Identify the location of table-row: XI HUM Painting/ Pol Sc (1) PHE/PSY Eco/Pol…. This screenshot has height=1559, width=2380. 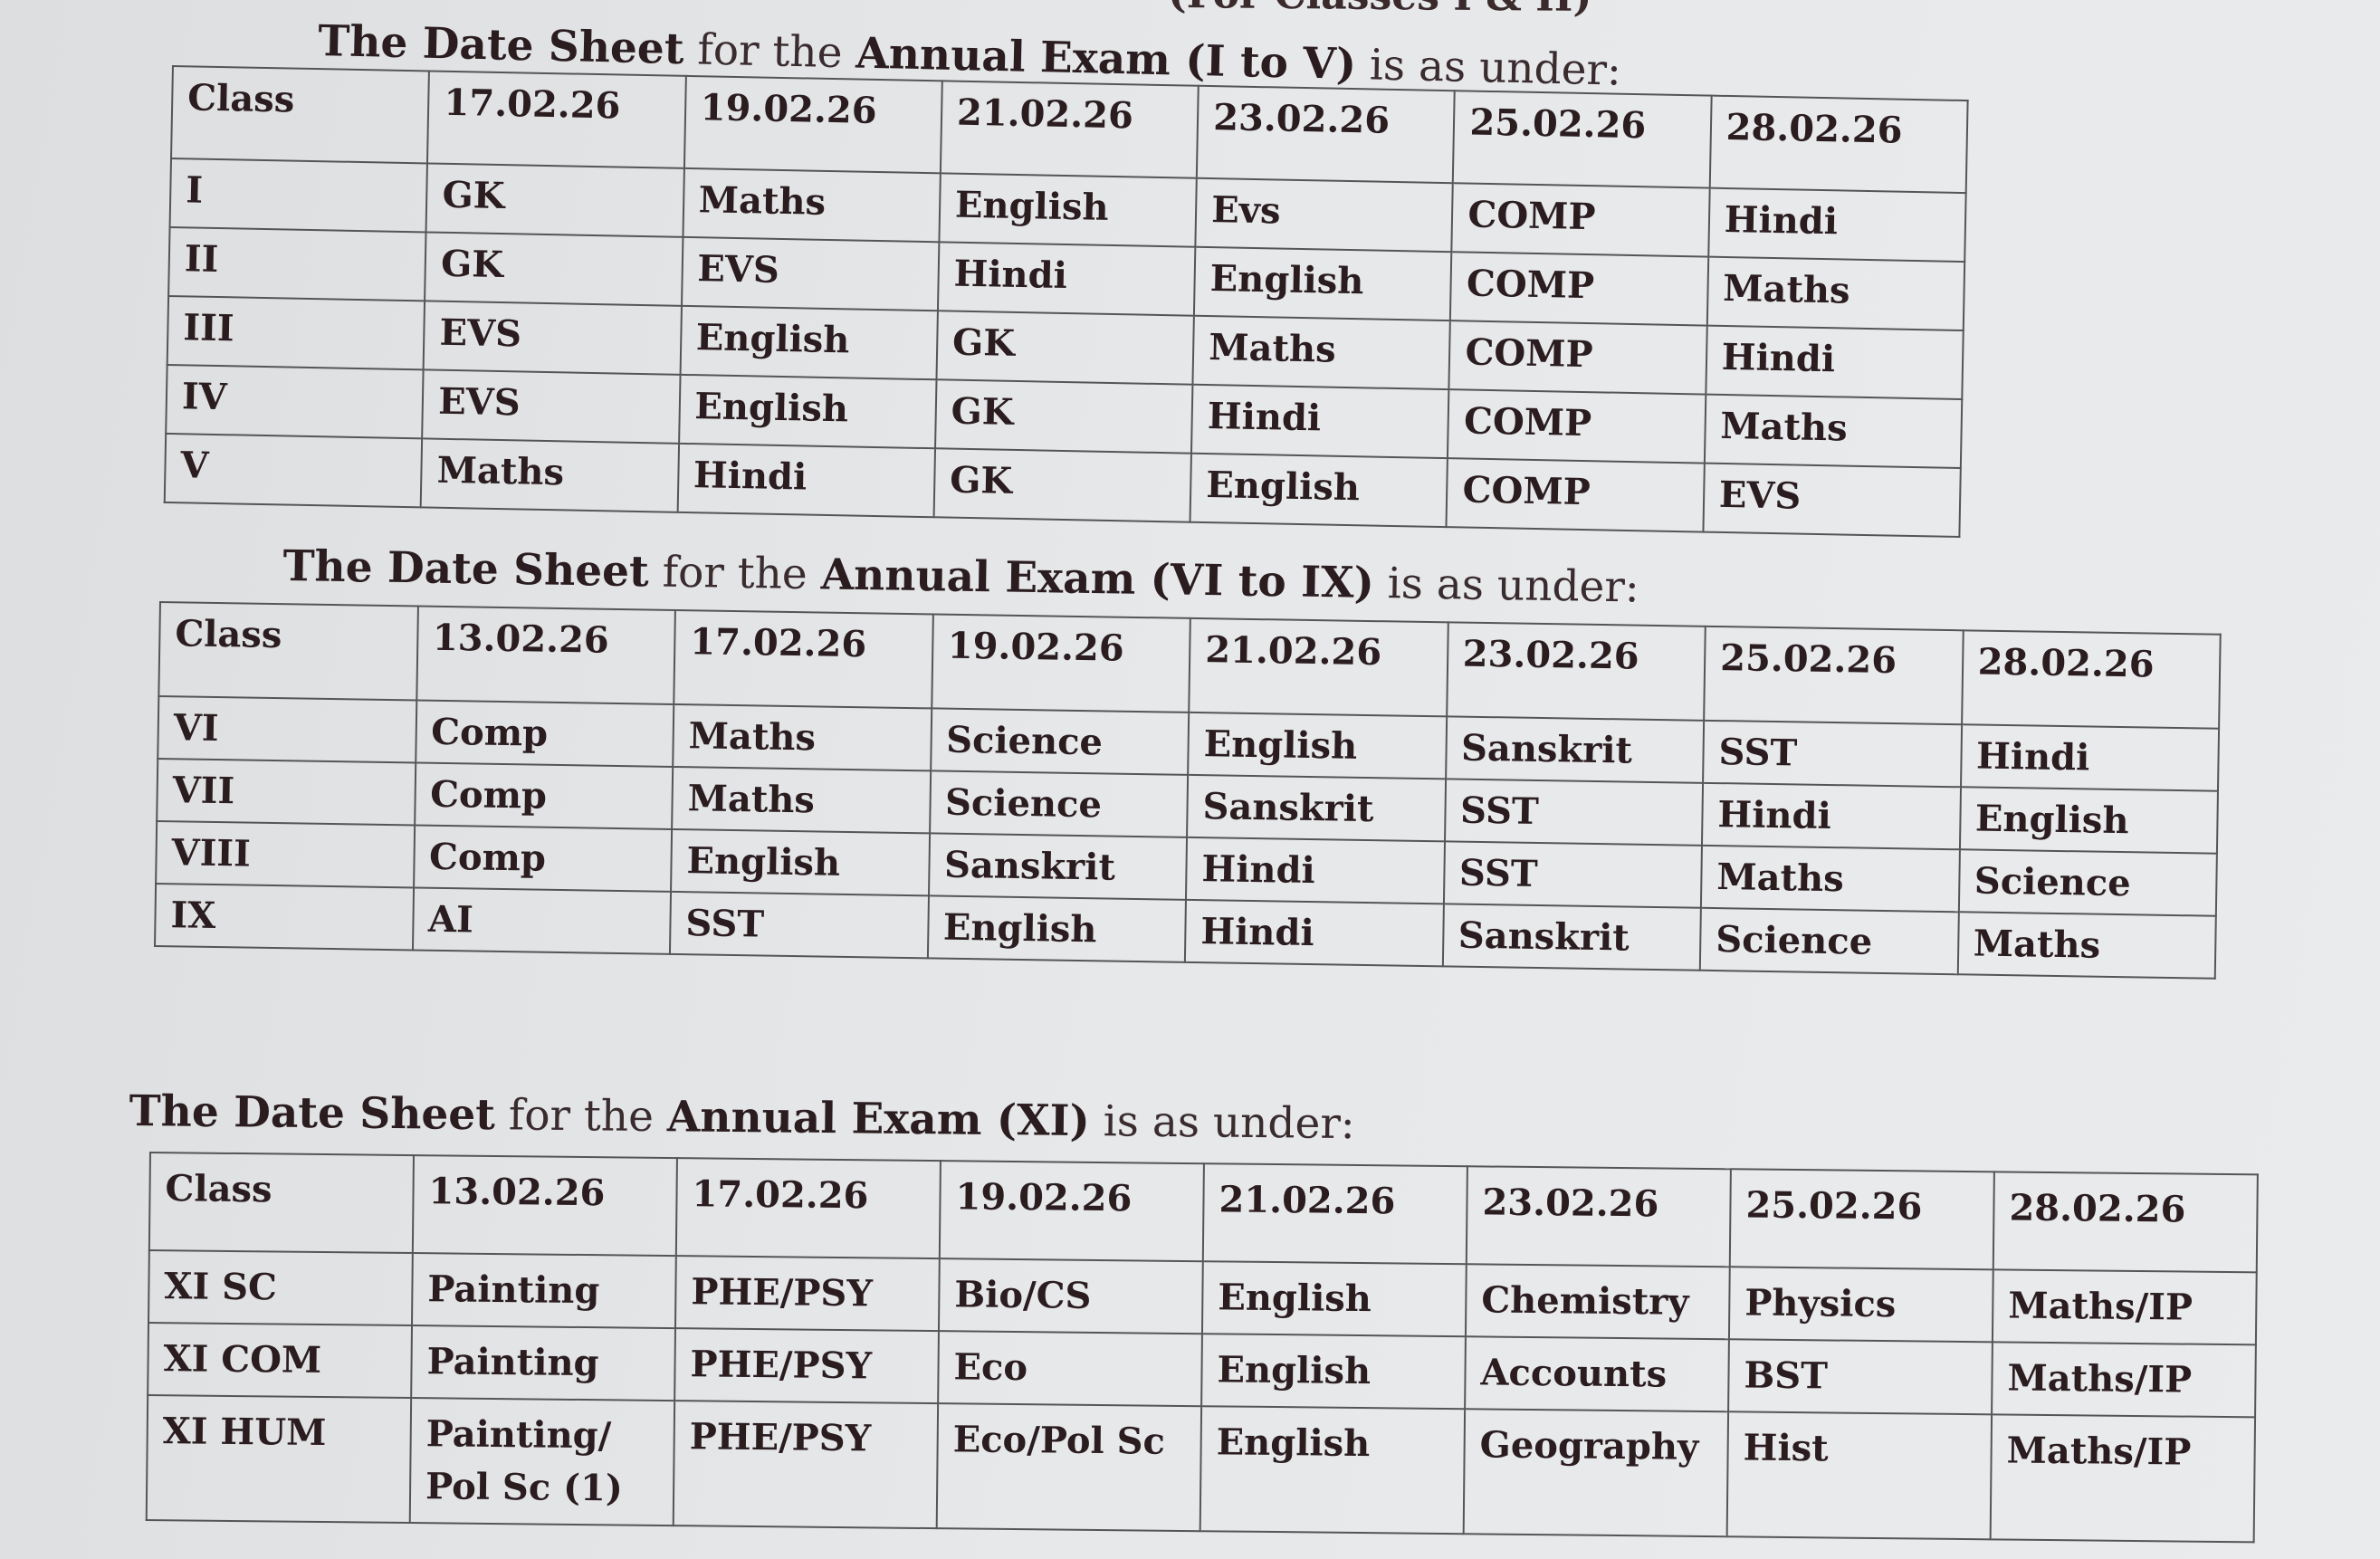
(1201, 1468).